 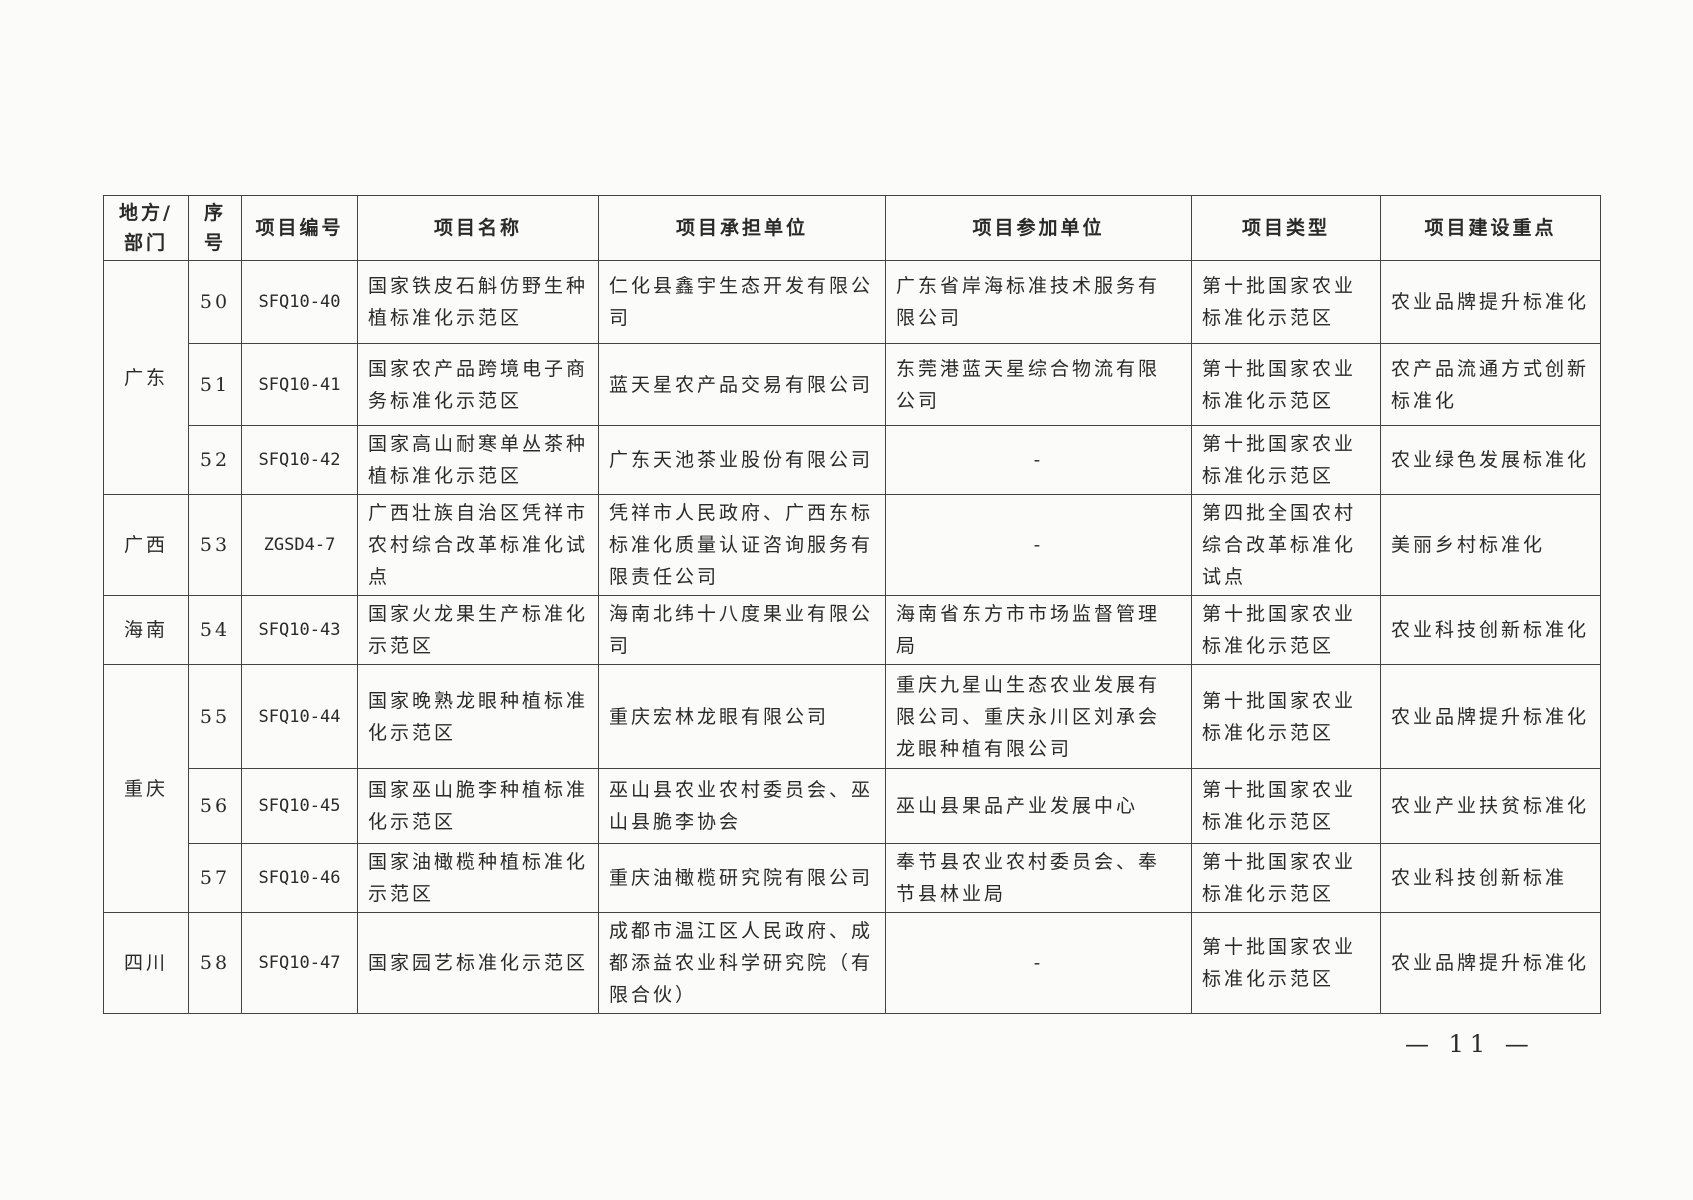 What do you see at coordinates (215, 963) in the screenshot?
I see `serial-cell: 58` at bounding box center [215, 963].